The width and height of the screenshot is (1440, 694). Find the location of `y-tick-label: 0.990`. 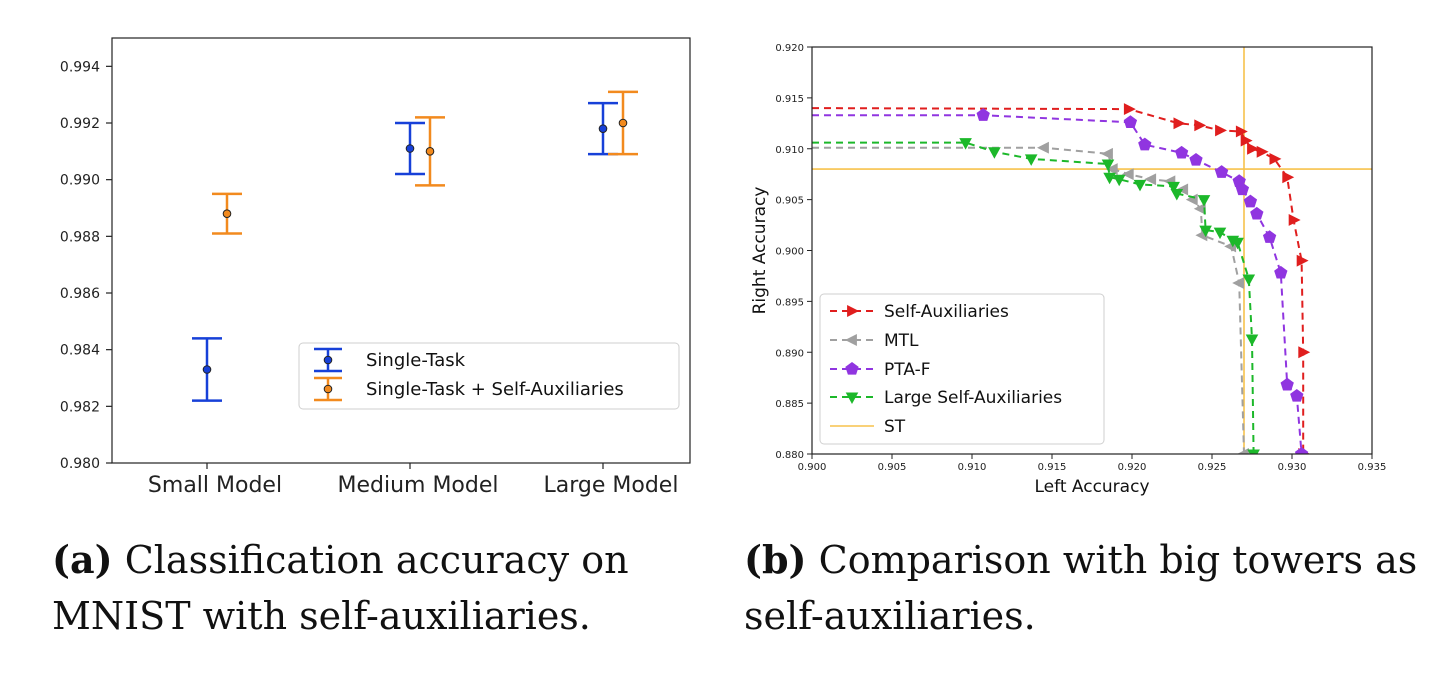

y-tick-label: 0.990 is located at coordinates (80, 181).